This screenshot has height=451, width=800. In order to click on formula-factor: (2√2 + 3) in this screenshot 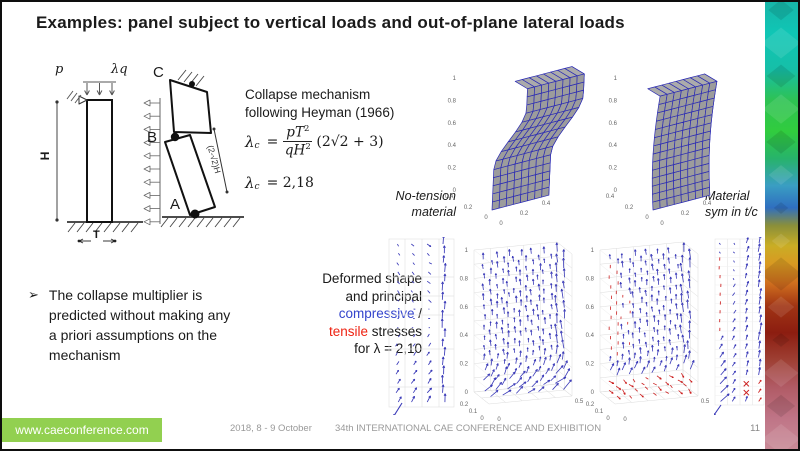, I will do `click(350, 141)`.